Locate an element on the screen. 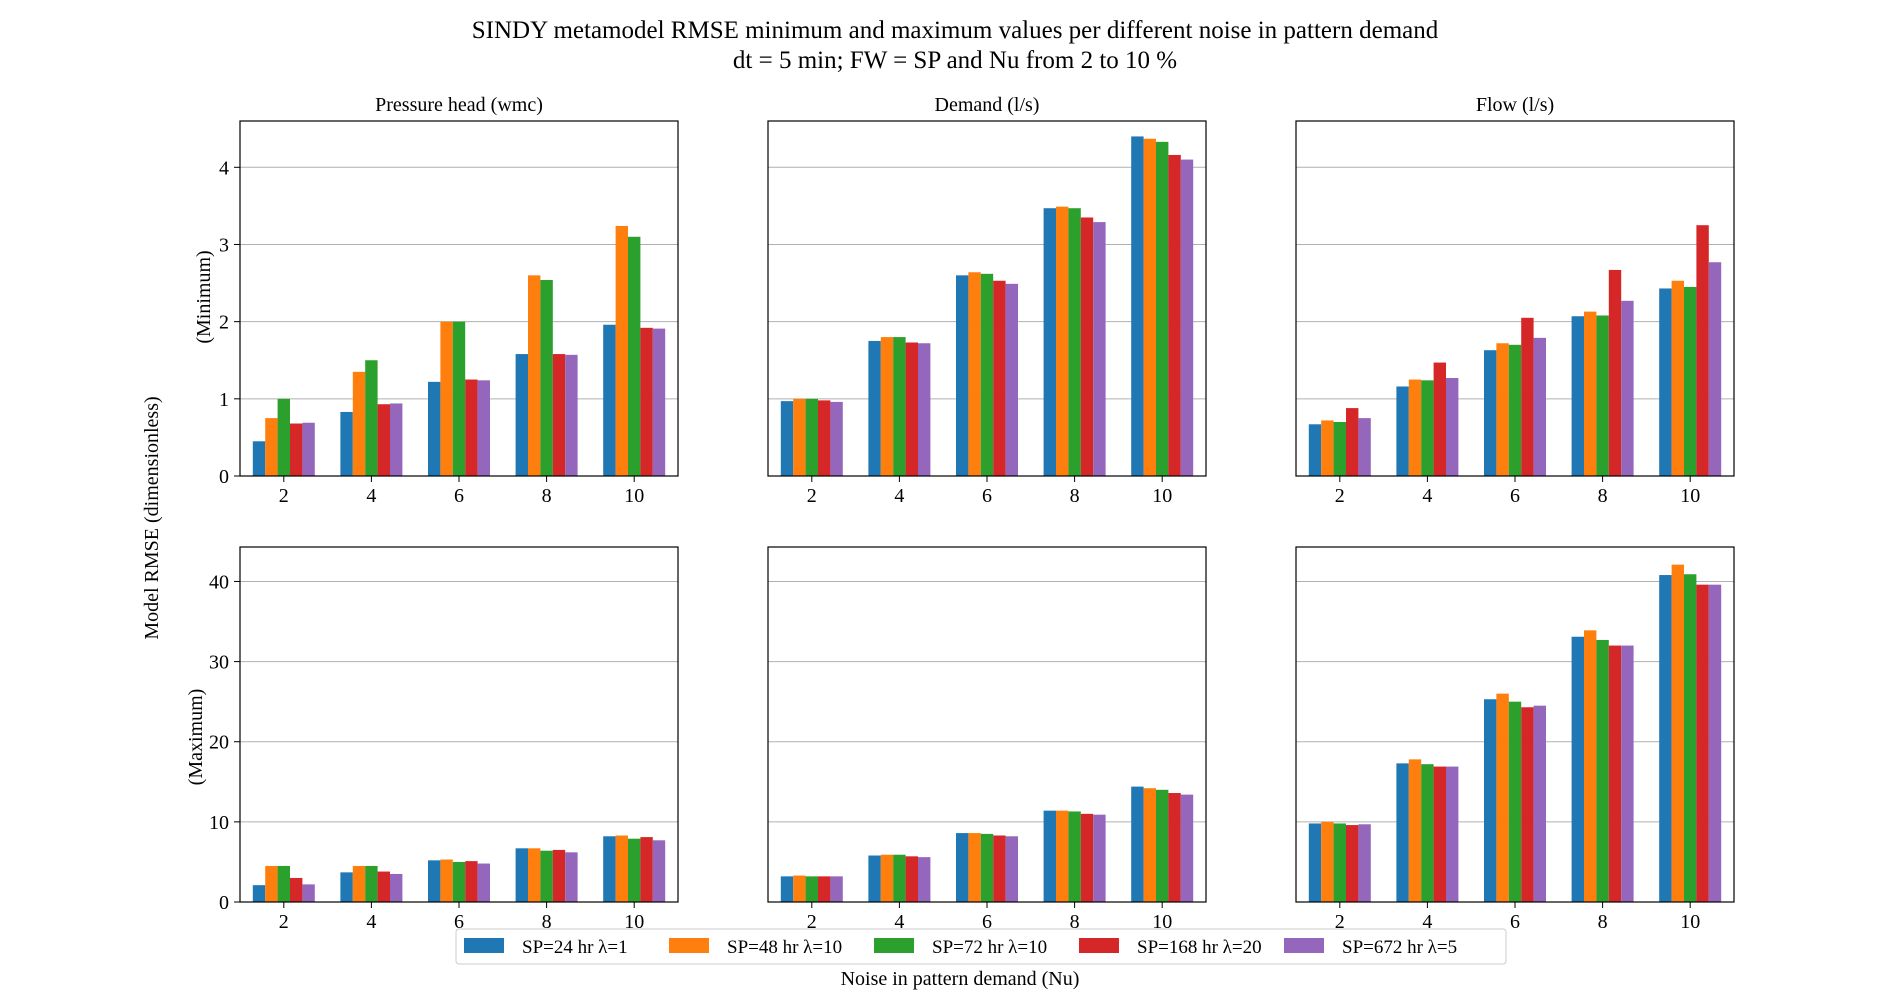  legend-label: SP=672 hr λ=5 is located at coordinates (1399, 947).